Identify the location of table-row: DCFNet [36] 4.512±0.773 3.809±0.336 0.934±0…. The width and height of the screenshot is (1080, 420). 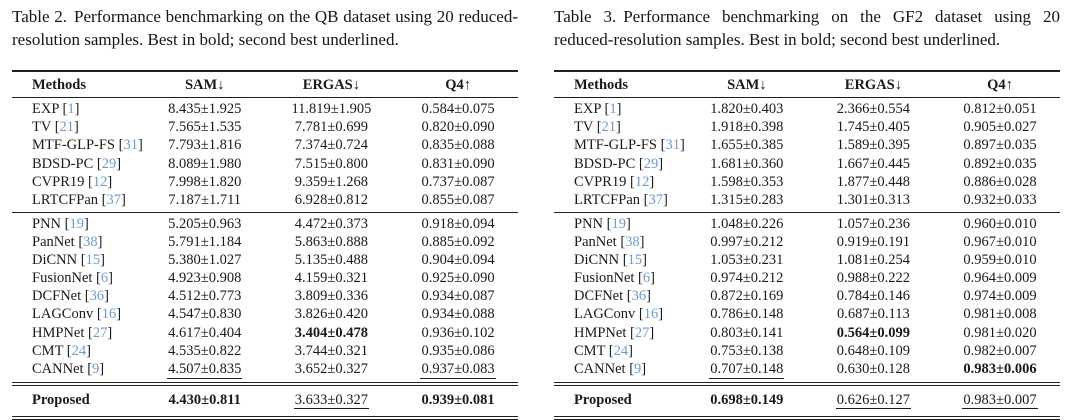
(265, 296).